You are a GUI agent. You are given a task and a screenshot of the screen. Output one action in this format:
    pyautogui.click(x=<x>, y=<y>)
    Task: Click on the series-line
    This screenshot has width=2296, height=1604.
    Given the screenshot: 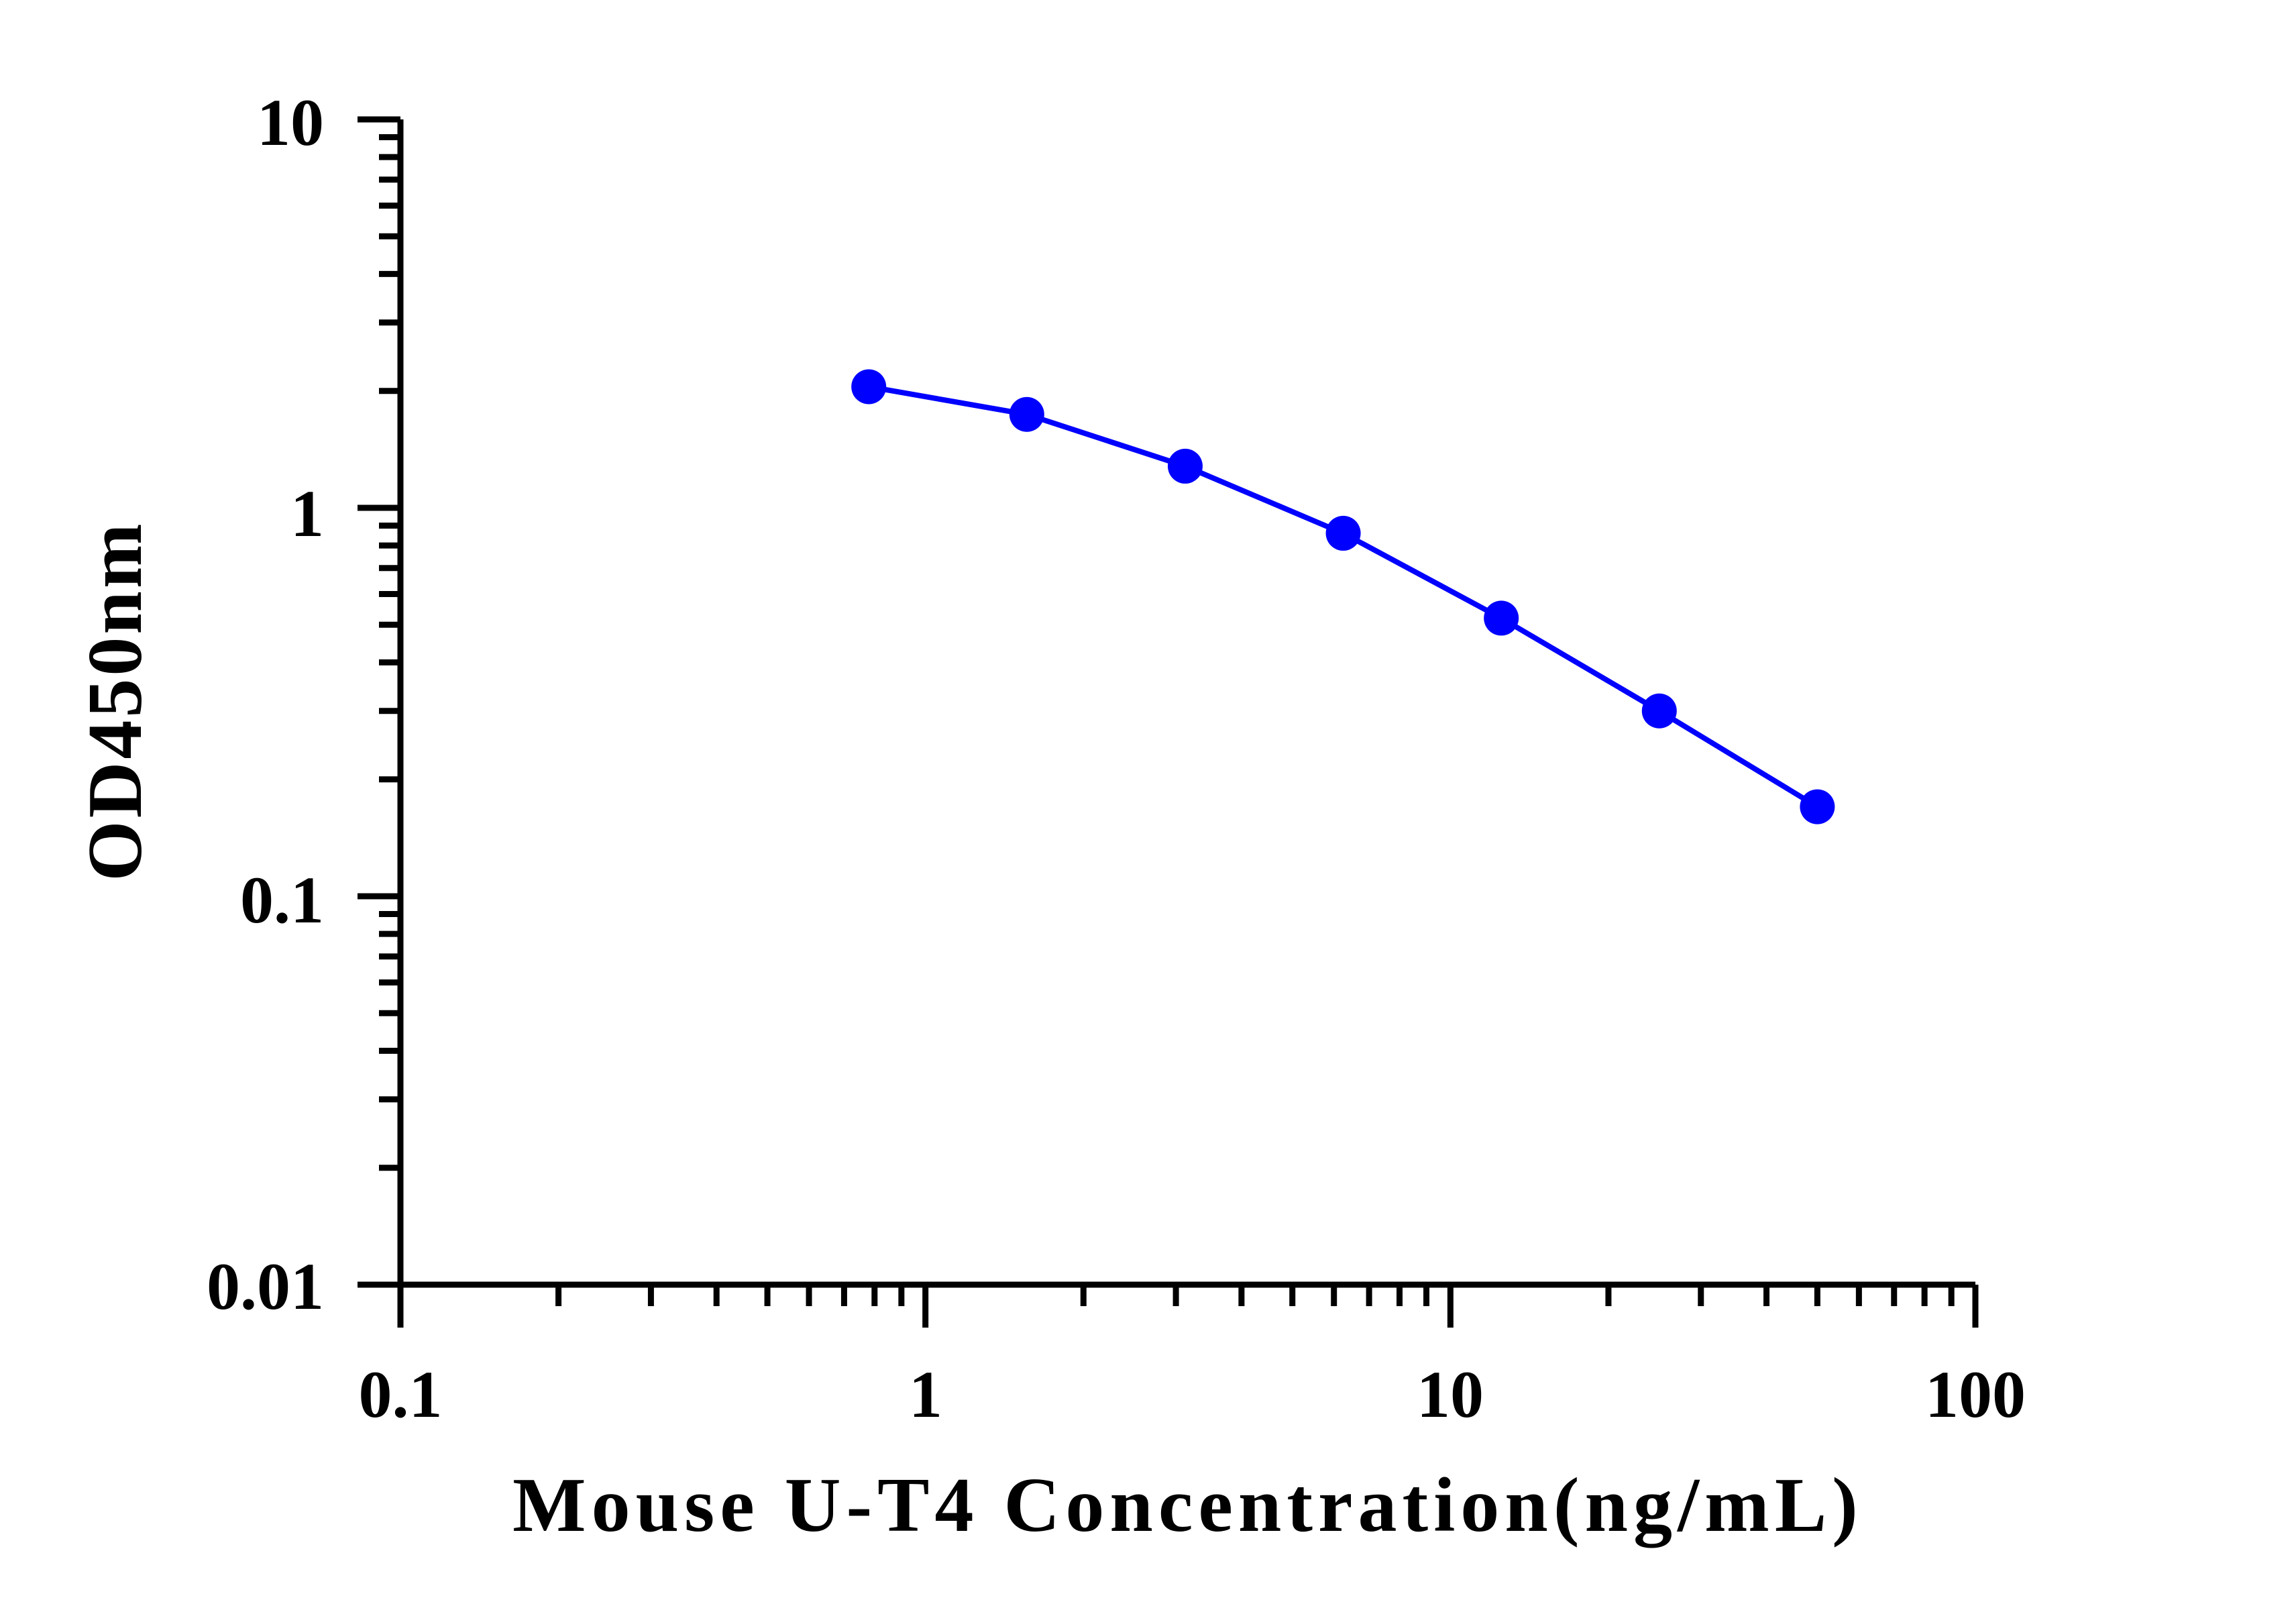 What is the action you would take?
    pyautogui.click(x=1343, y=596)
    